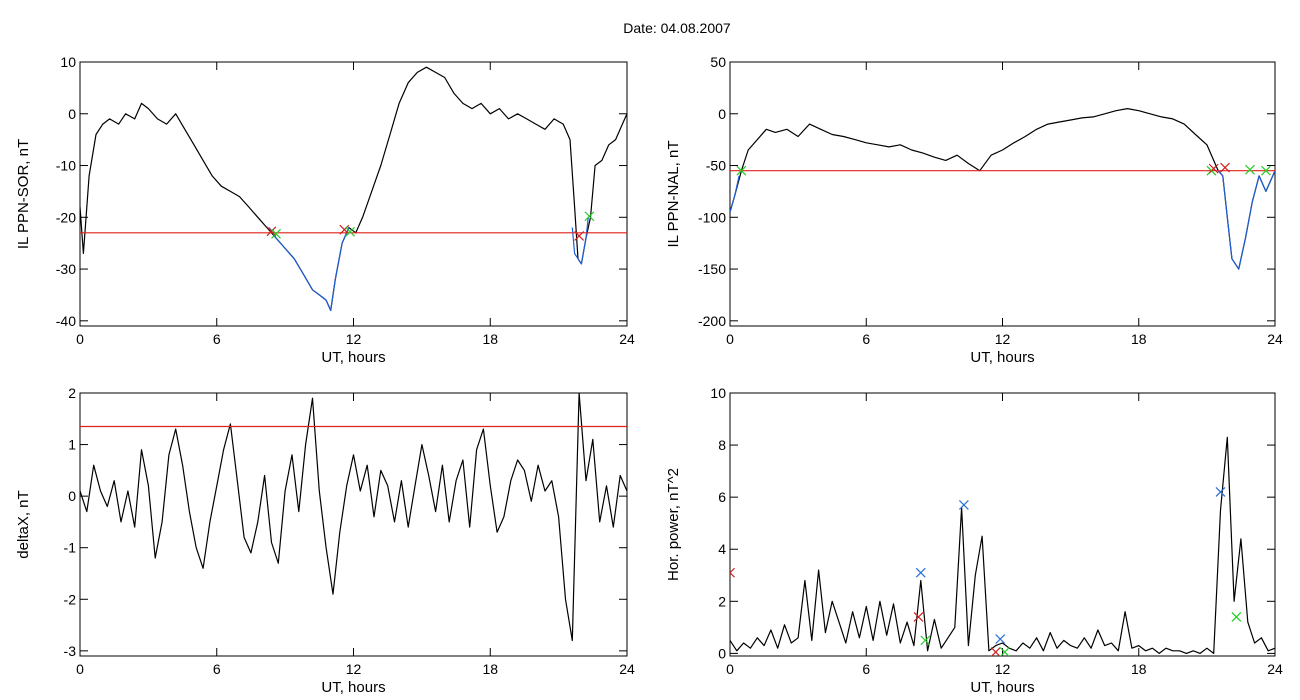  I want to click on y-tick-label: 6, so click(722, 497).